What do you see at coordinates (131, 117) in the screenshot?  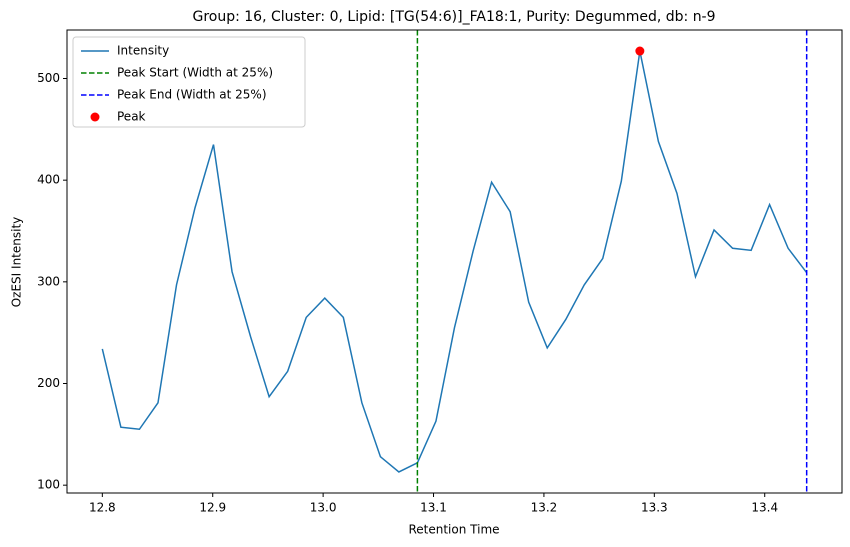 I see `legend-label: Peak` at bounding box center [131, 117].